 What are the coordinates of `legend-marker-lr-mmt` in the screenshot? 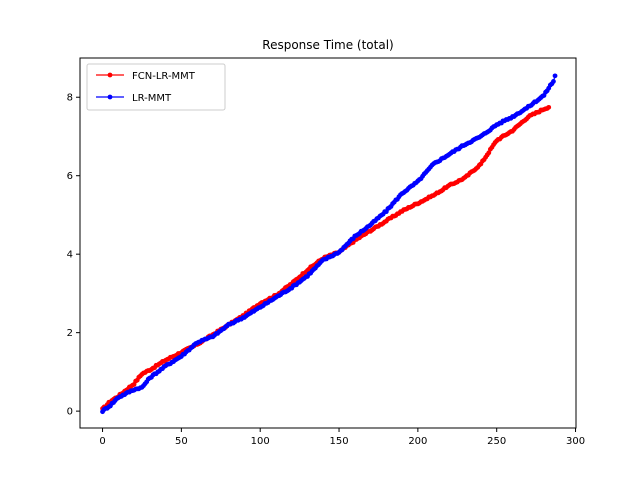 It's located at (110, 97).